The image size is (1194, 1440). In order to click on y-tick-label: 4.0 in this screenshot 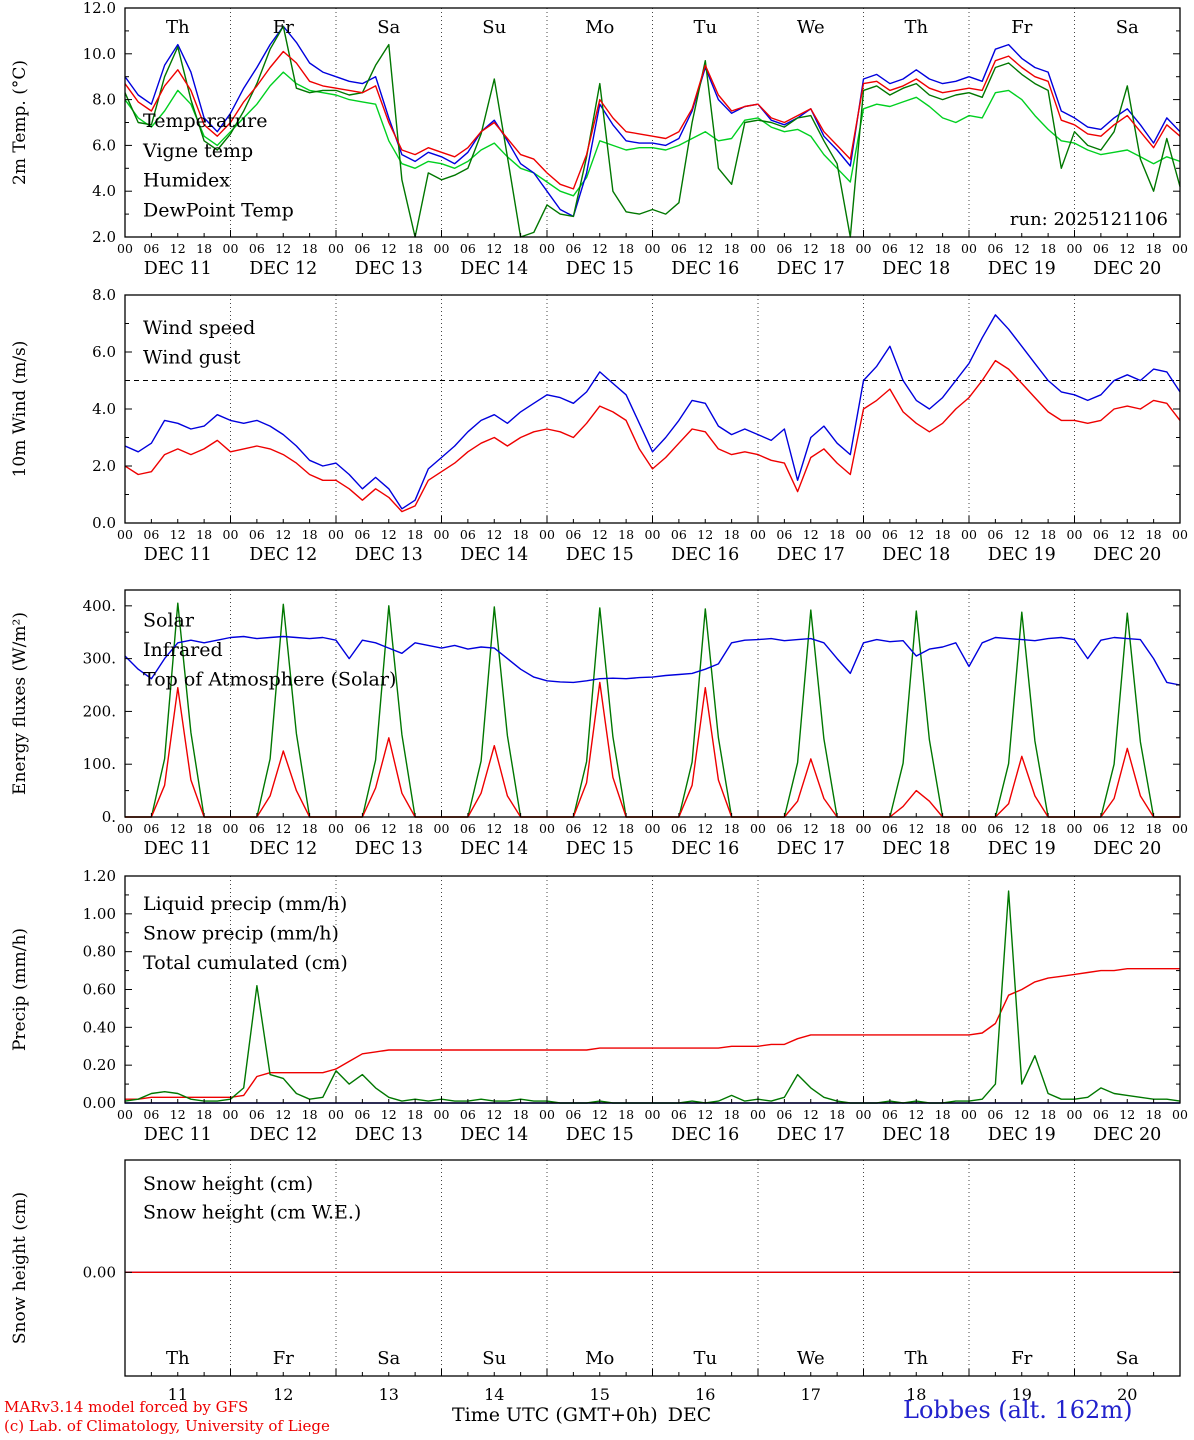, I will do `click(104, 409)`.